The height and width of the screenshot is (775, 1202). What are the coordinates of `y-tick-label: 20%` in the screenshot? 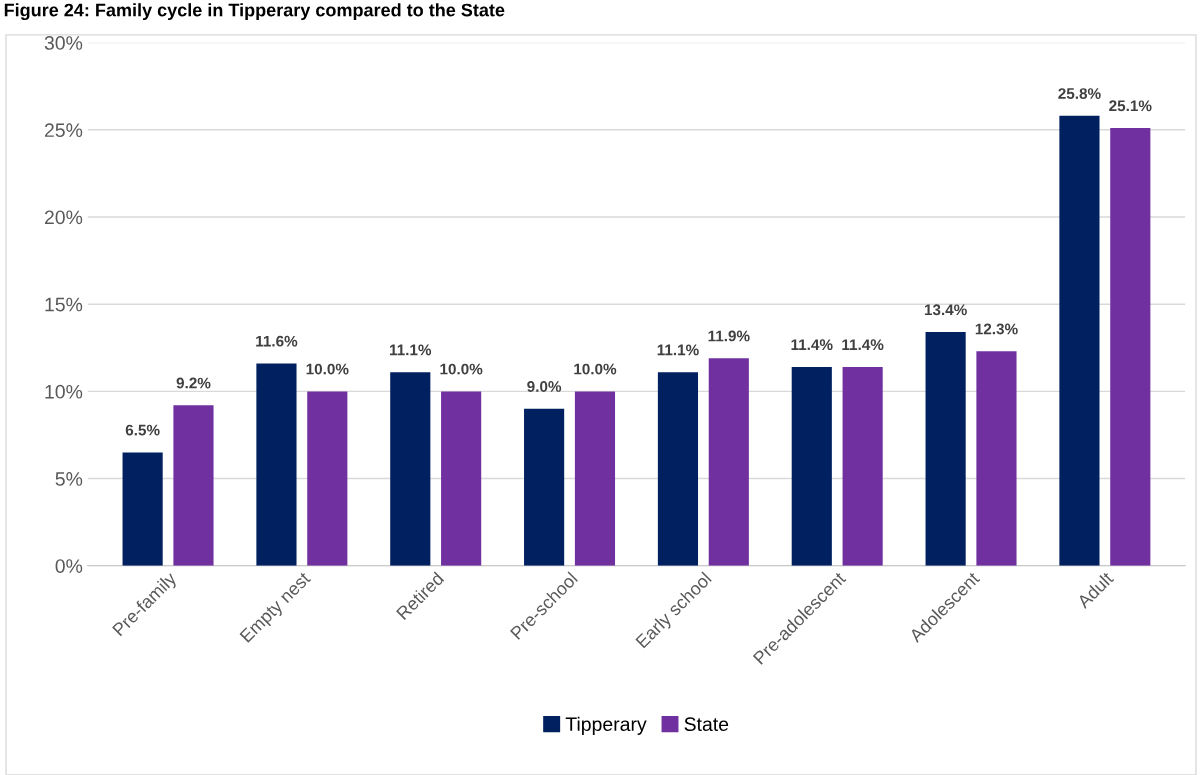 It's located at (63, 217).